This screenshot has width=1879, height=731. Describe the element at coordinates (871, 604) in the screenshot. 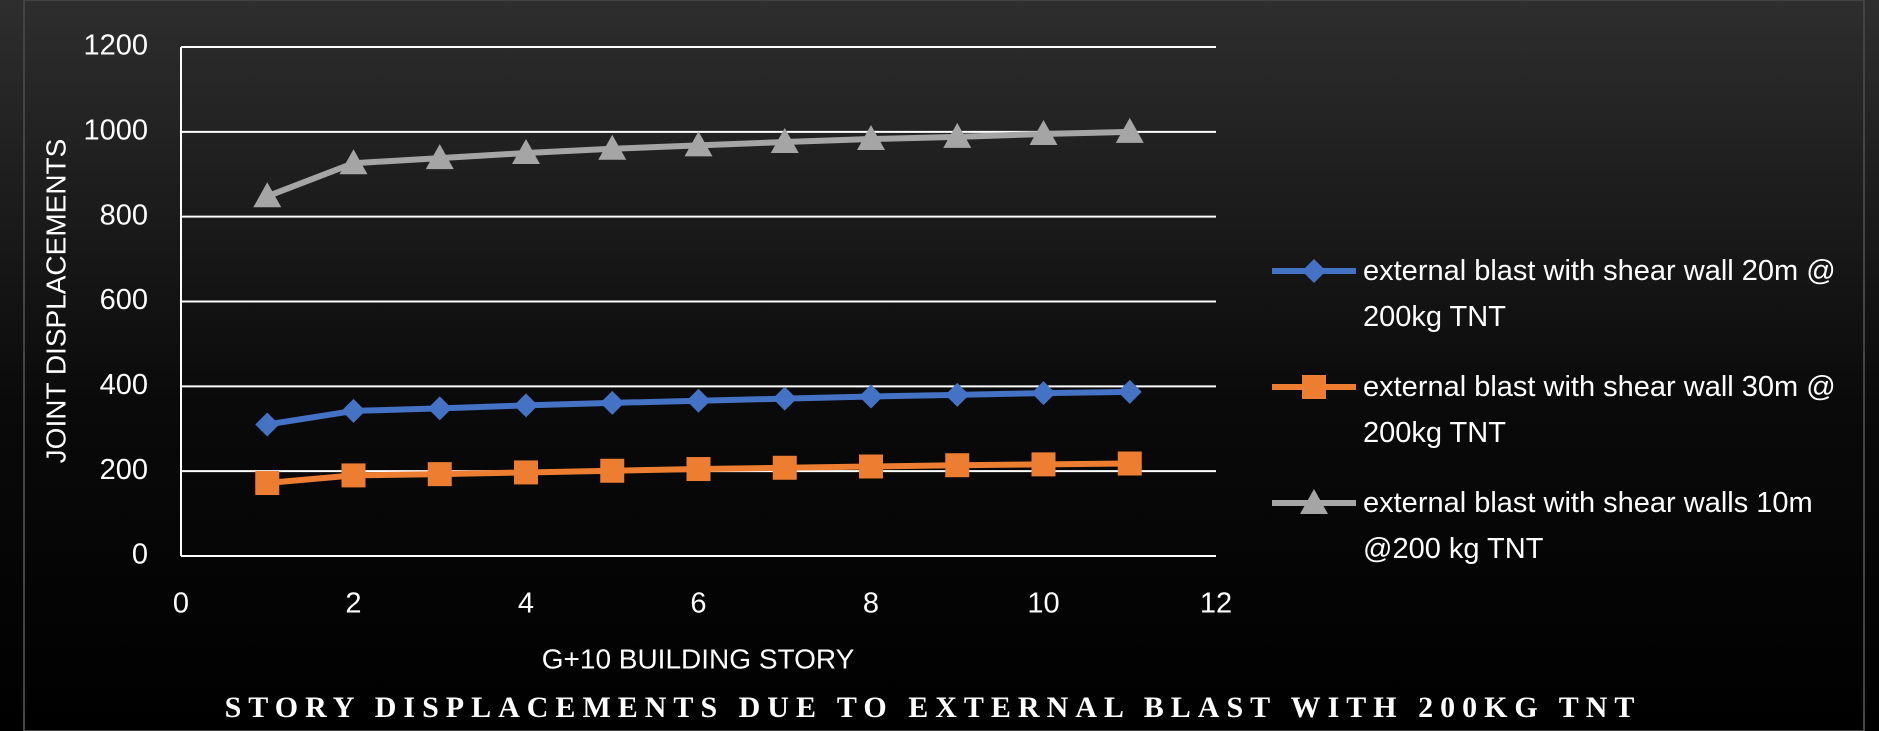

I see `x-tick-label: 8` at that location.